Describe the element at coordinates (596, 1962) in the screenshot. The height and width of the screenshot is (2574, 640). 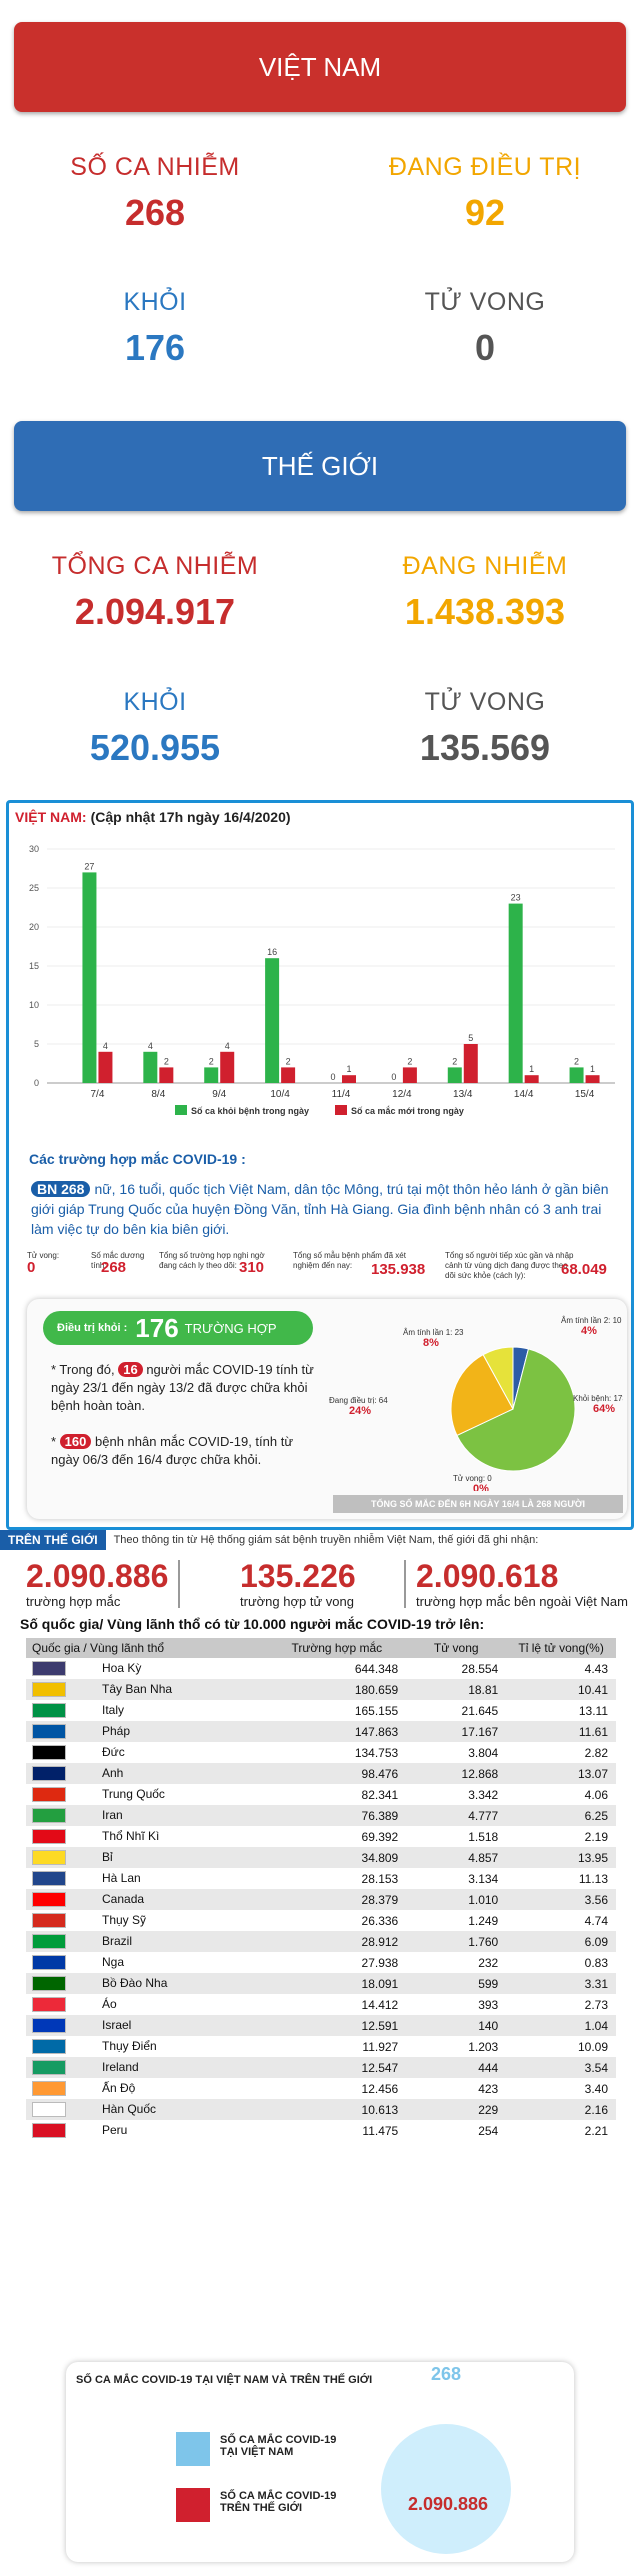
I see `rate-cell: 0.83` at that location.